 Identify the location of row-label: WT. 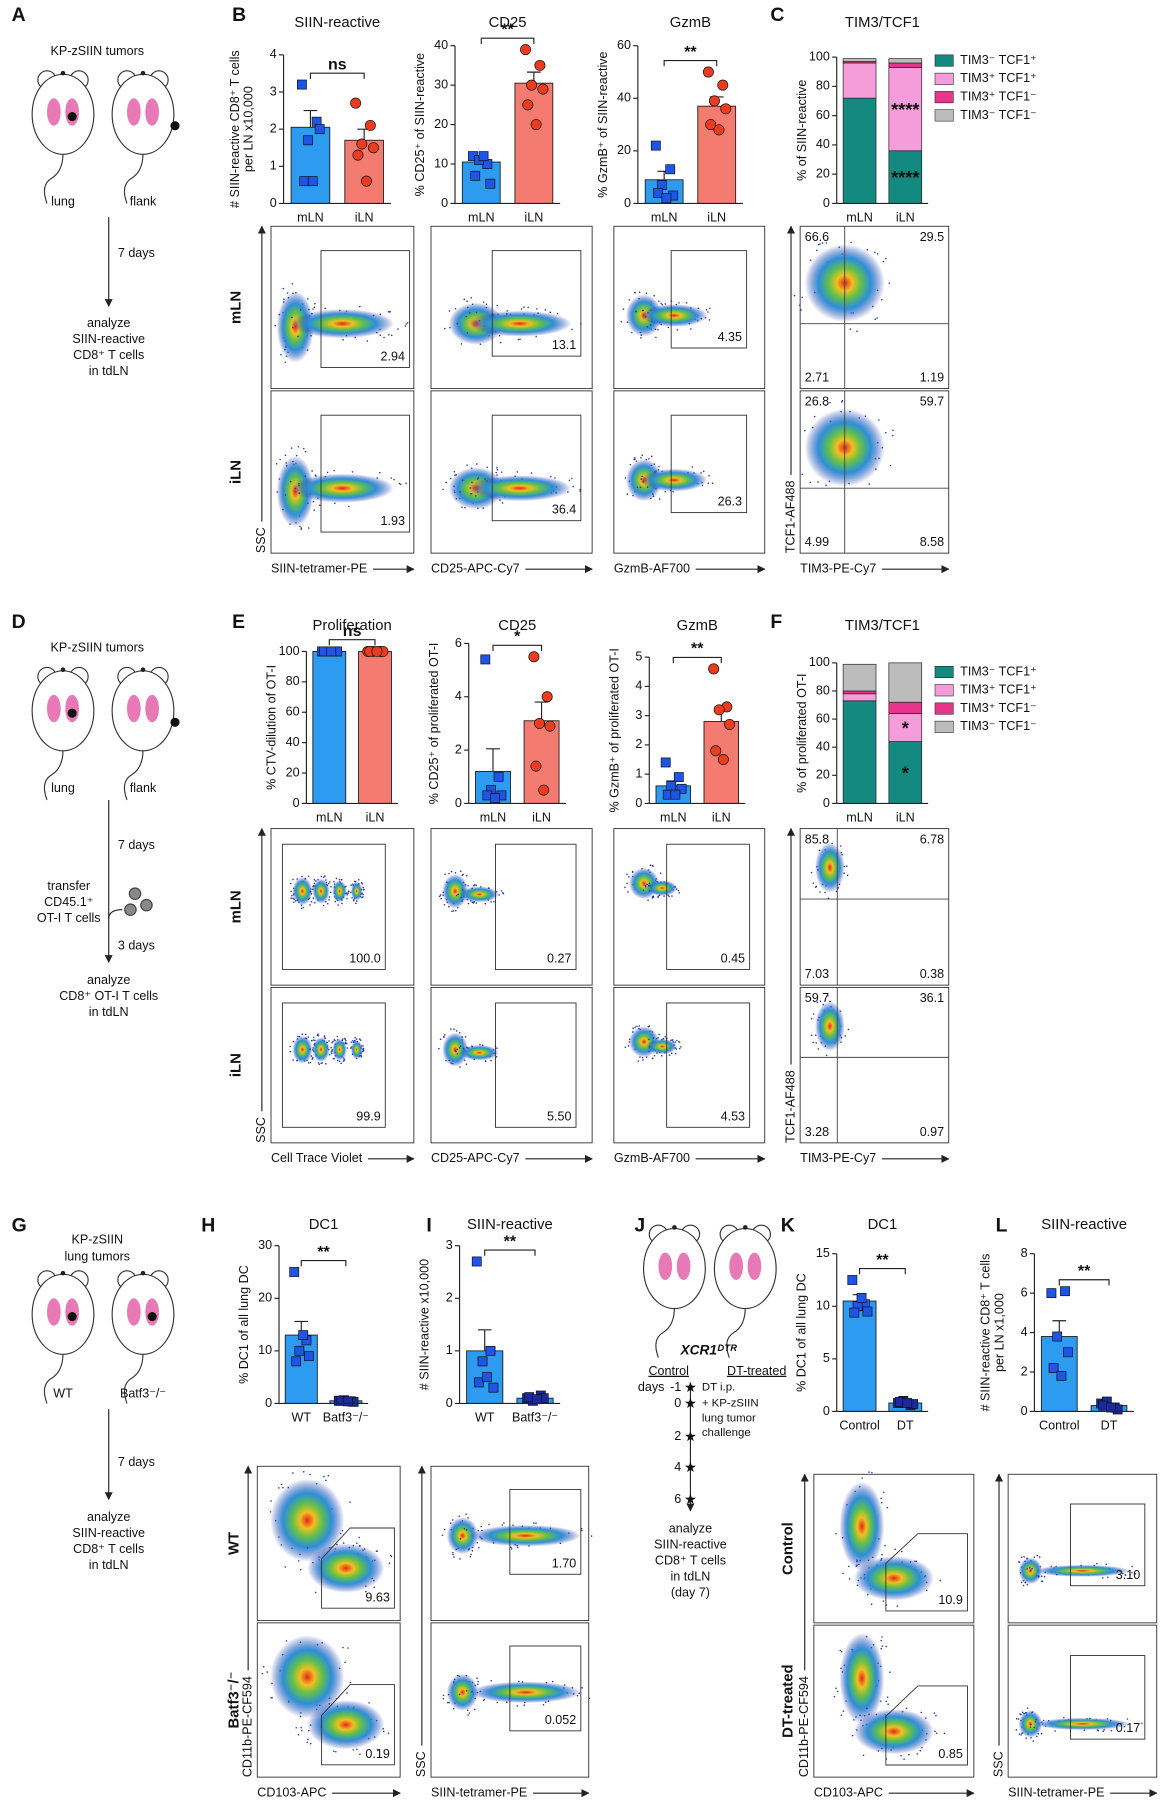
(234, 1543).